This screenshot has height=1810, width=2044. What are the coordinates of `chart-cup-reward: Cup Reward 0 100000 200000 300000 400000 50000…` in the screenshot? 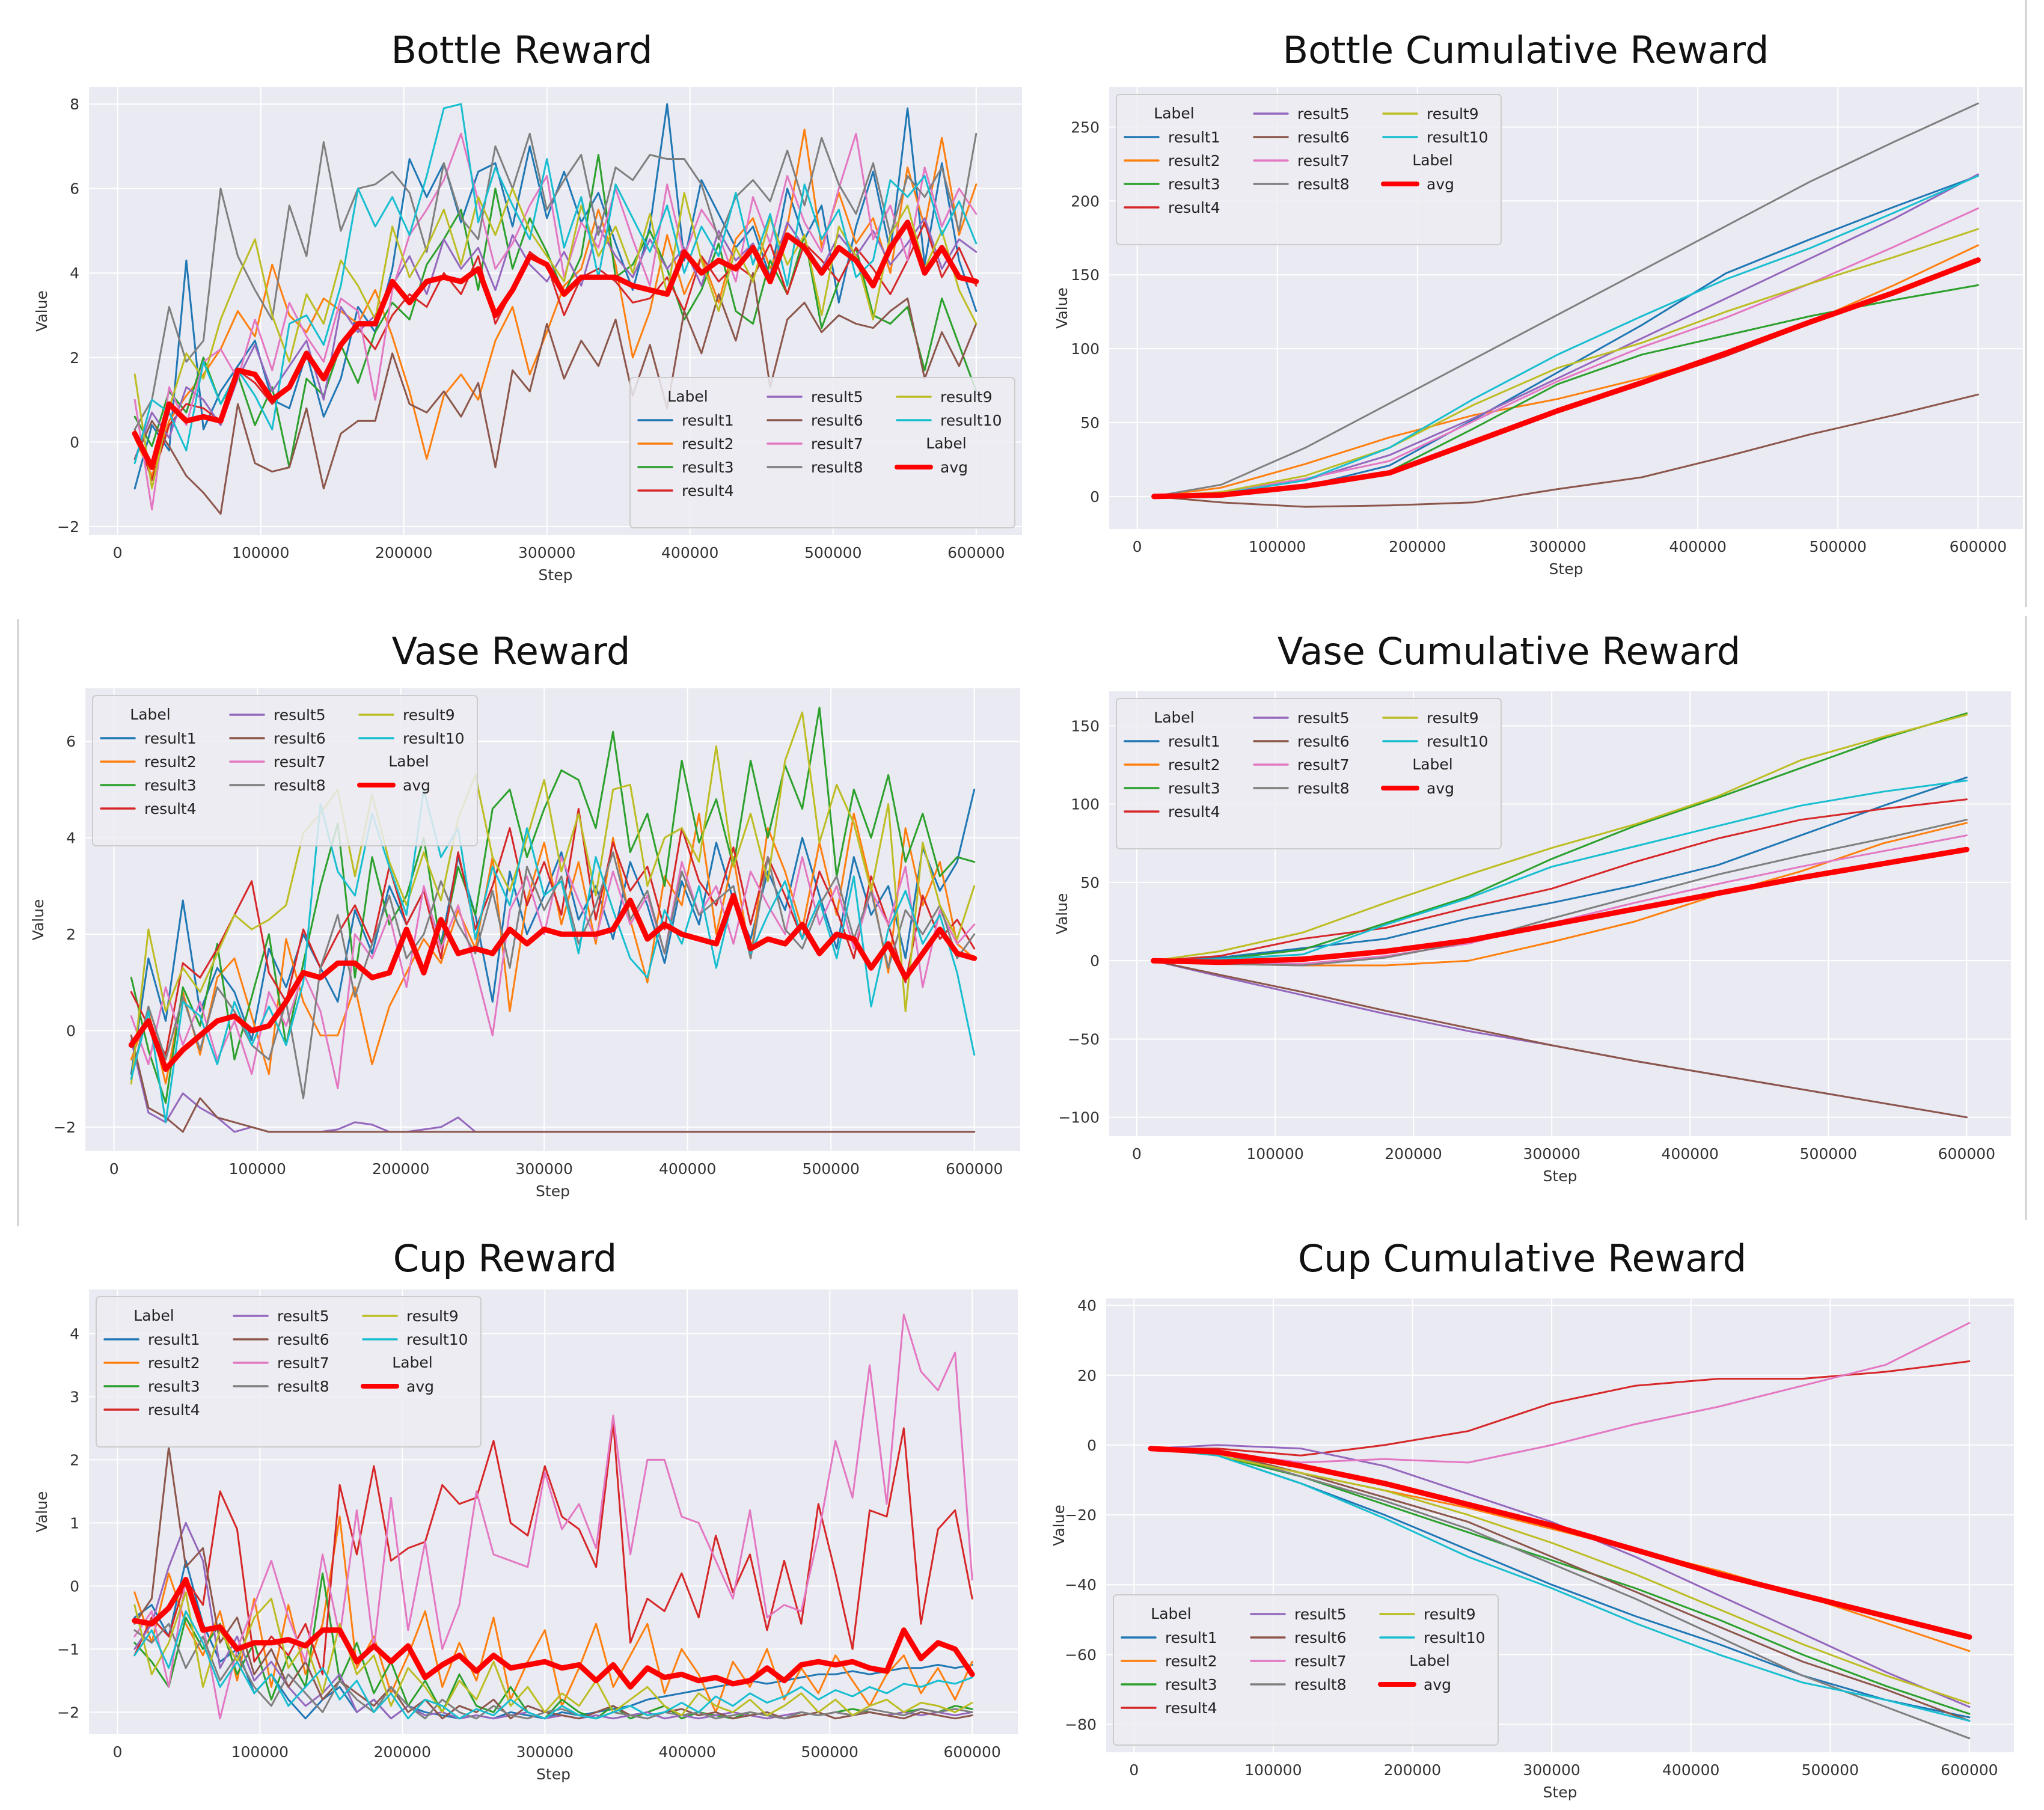 It's located at (525, 1510).